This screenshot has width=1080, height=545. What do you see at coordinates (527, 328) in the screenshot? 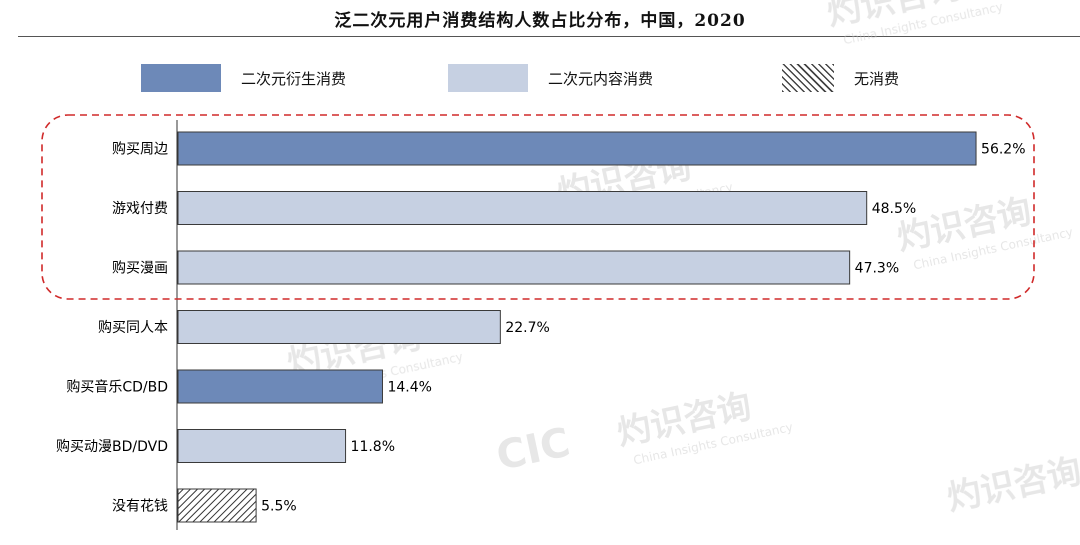
I see `value-label: 22.7%` at bounding box center [527, 328].